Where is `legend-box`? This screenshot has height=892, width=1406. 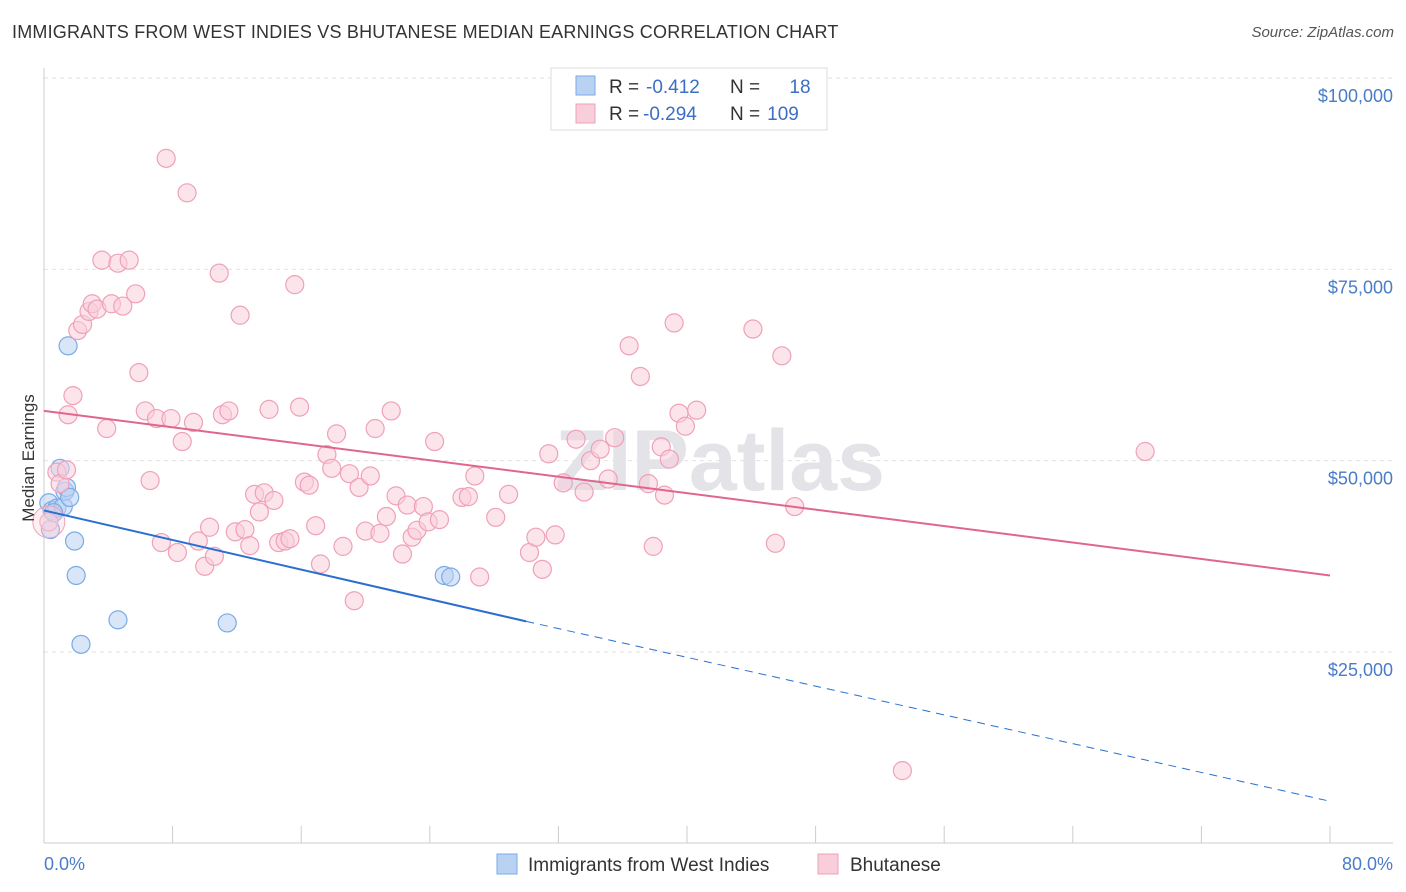 legend-box is located at coordinates (689, 99).